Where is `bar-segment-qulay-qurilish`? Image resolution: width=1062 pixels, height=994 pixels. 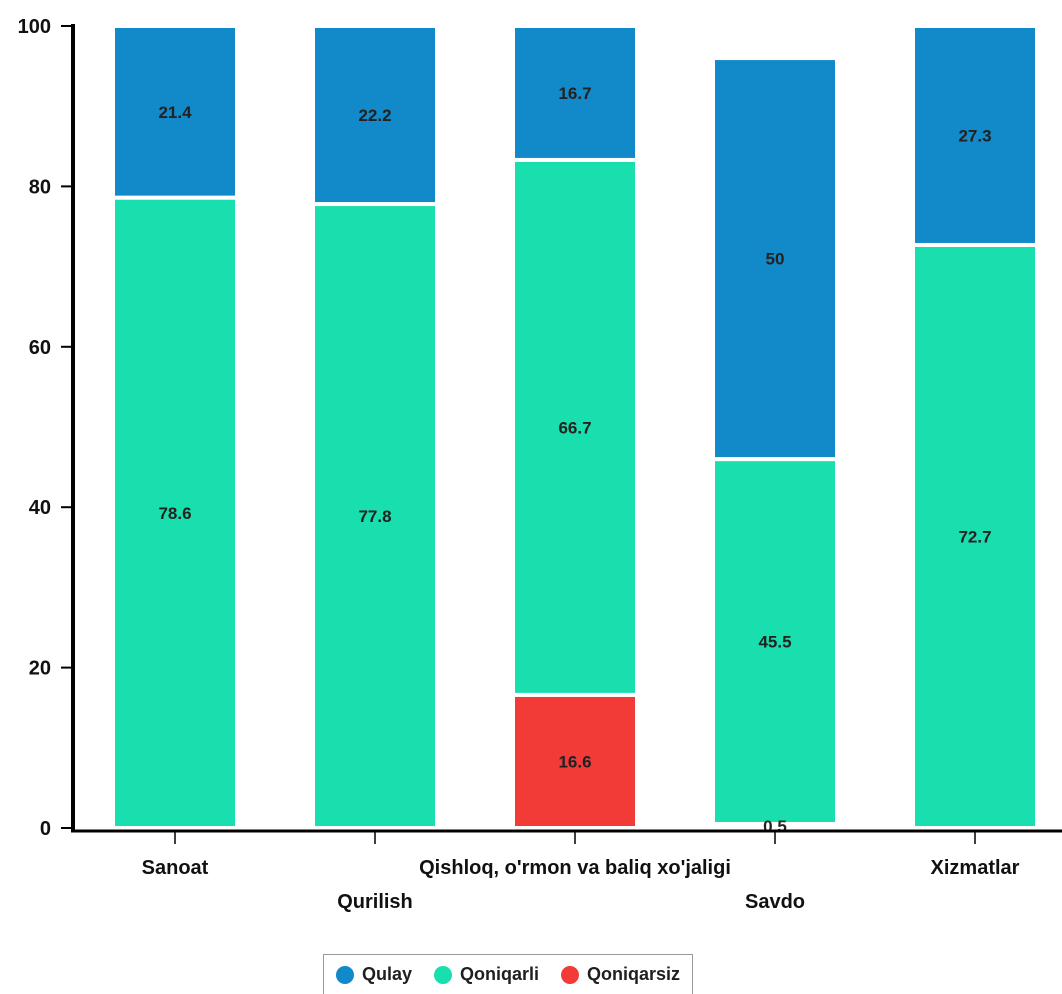 bar-segment-qulay-qurilish is located at coordinates (375, 115).